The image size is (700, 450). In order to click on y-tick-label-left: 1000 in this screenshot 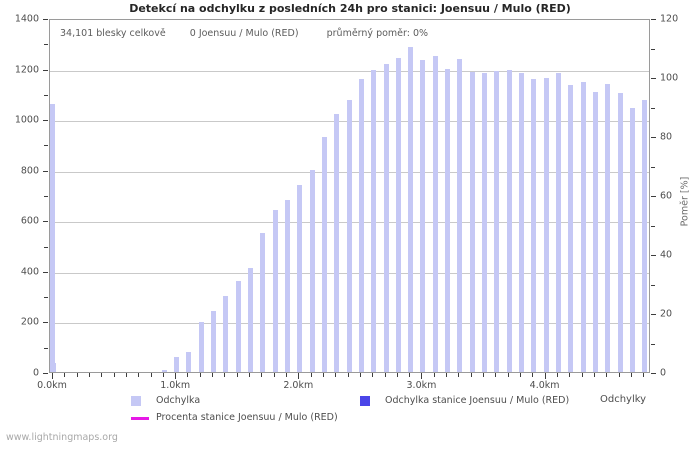, I will do `click(26, 120)`.